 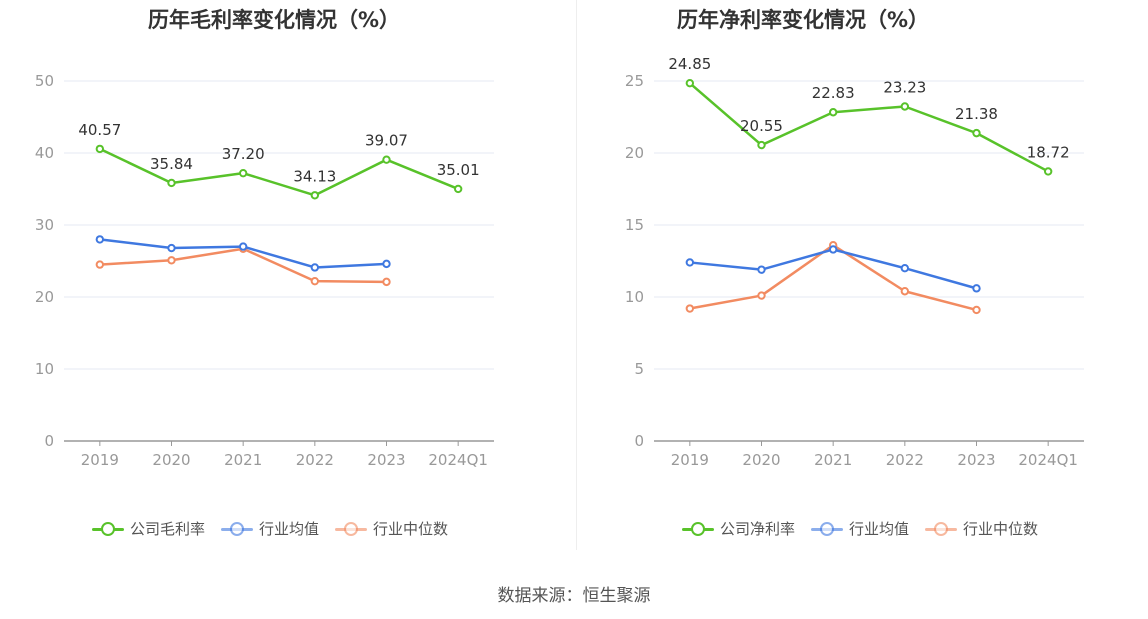 What do you see at coordinates (689, 64) in the screenshot?
I see `data-label: 24.85` at bounding box center [689, 64].